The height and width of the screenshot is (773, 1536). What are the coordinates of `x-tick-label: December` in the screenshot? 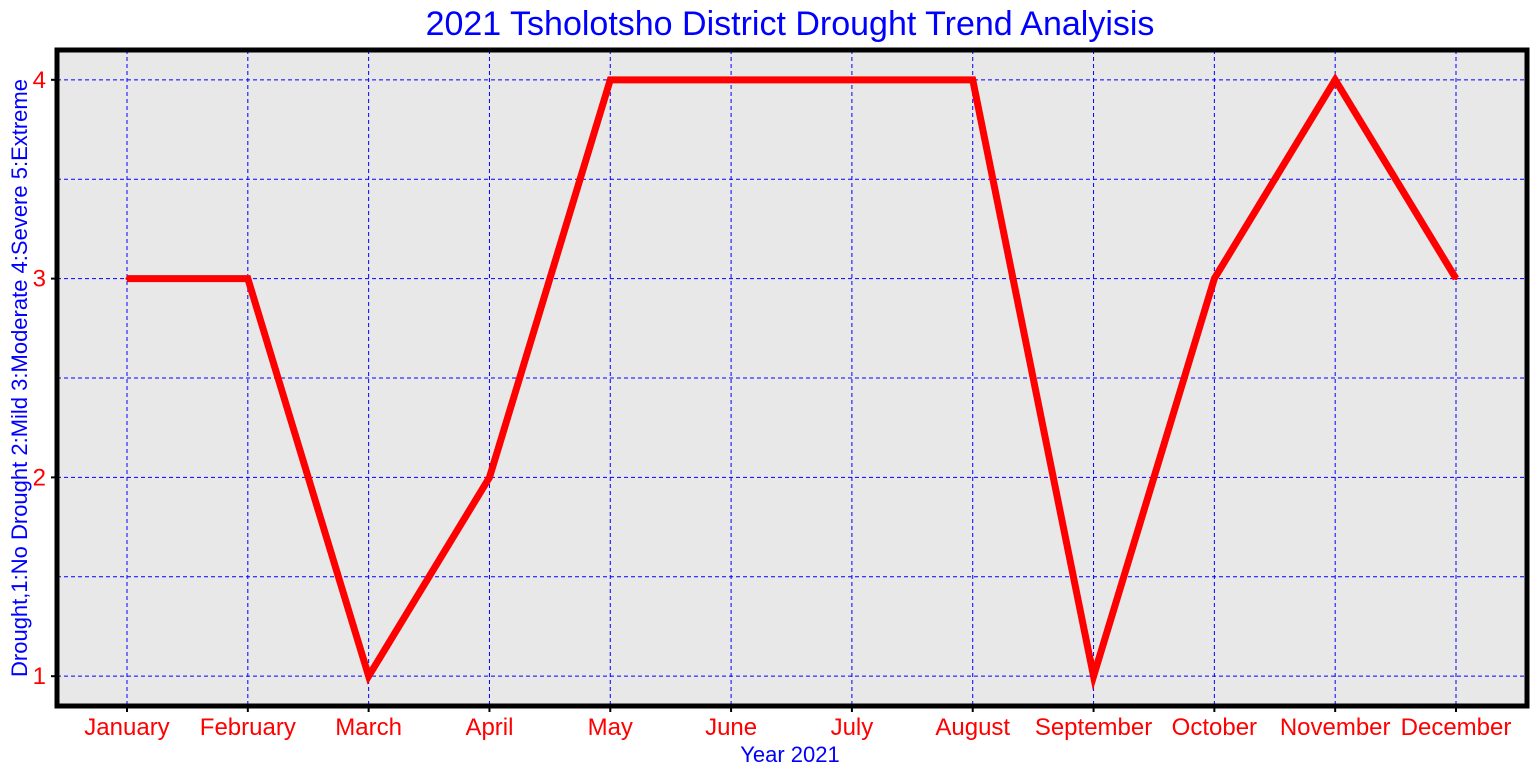 It's located at (1456, 727).